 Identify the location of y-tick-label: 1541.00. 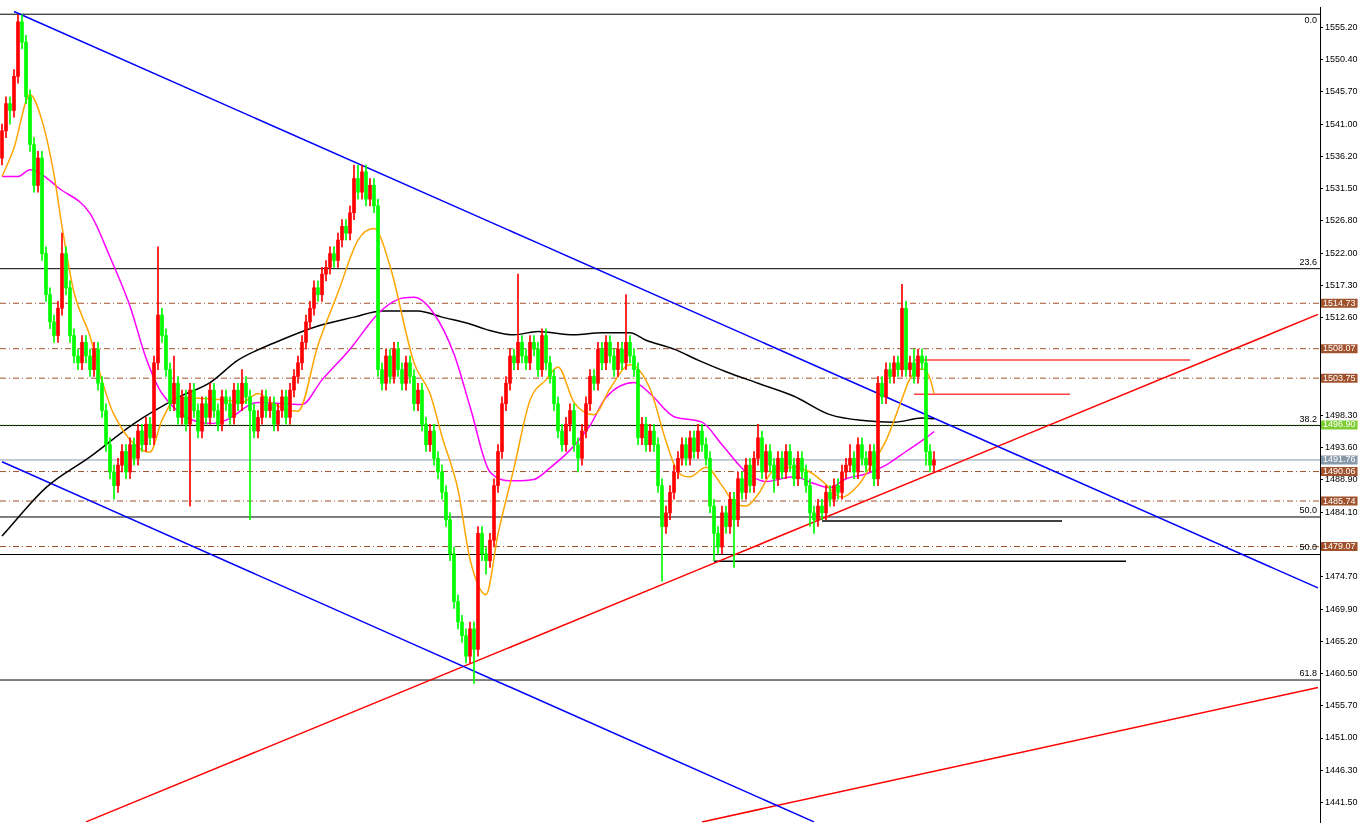
(1341, 123).